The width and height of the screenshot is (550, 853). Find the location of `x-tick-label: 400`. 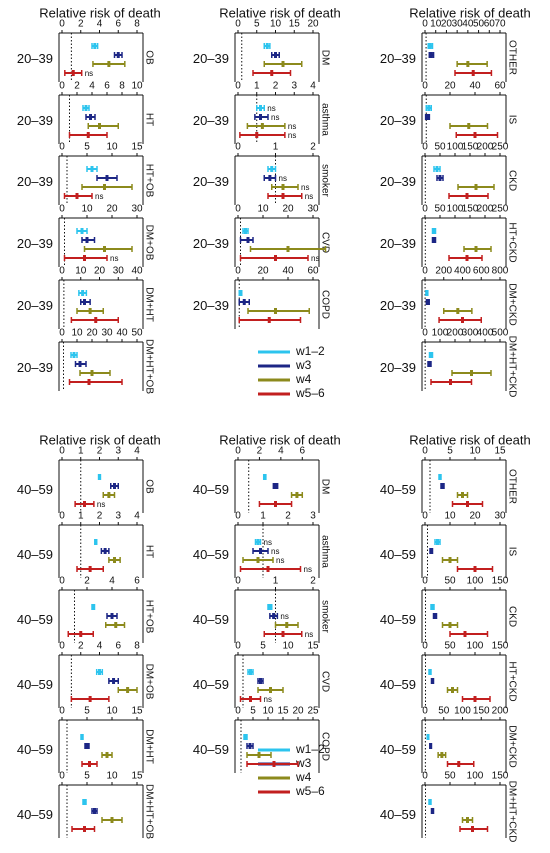

x-tick-label: 400 is located at coordinates (485, 333).